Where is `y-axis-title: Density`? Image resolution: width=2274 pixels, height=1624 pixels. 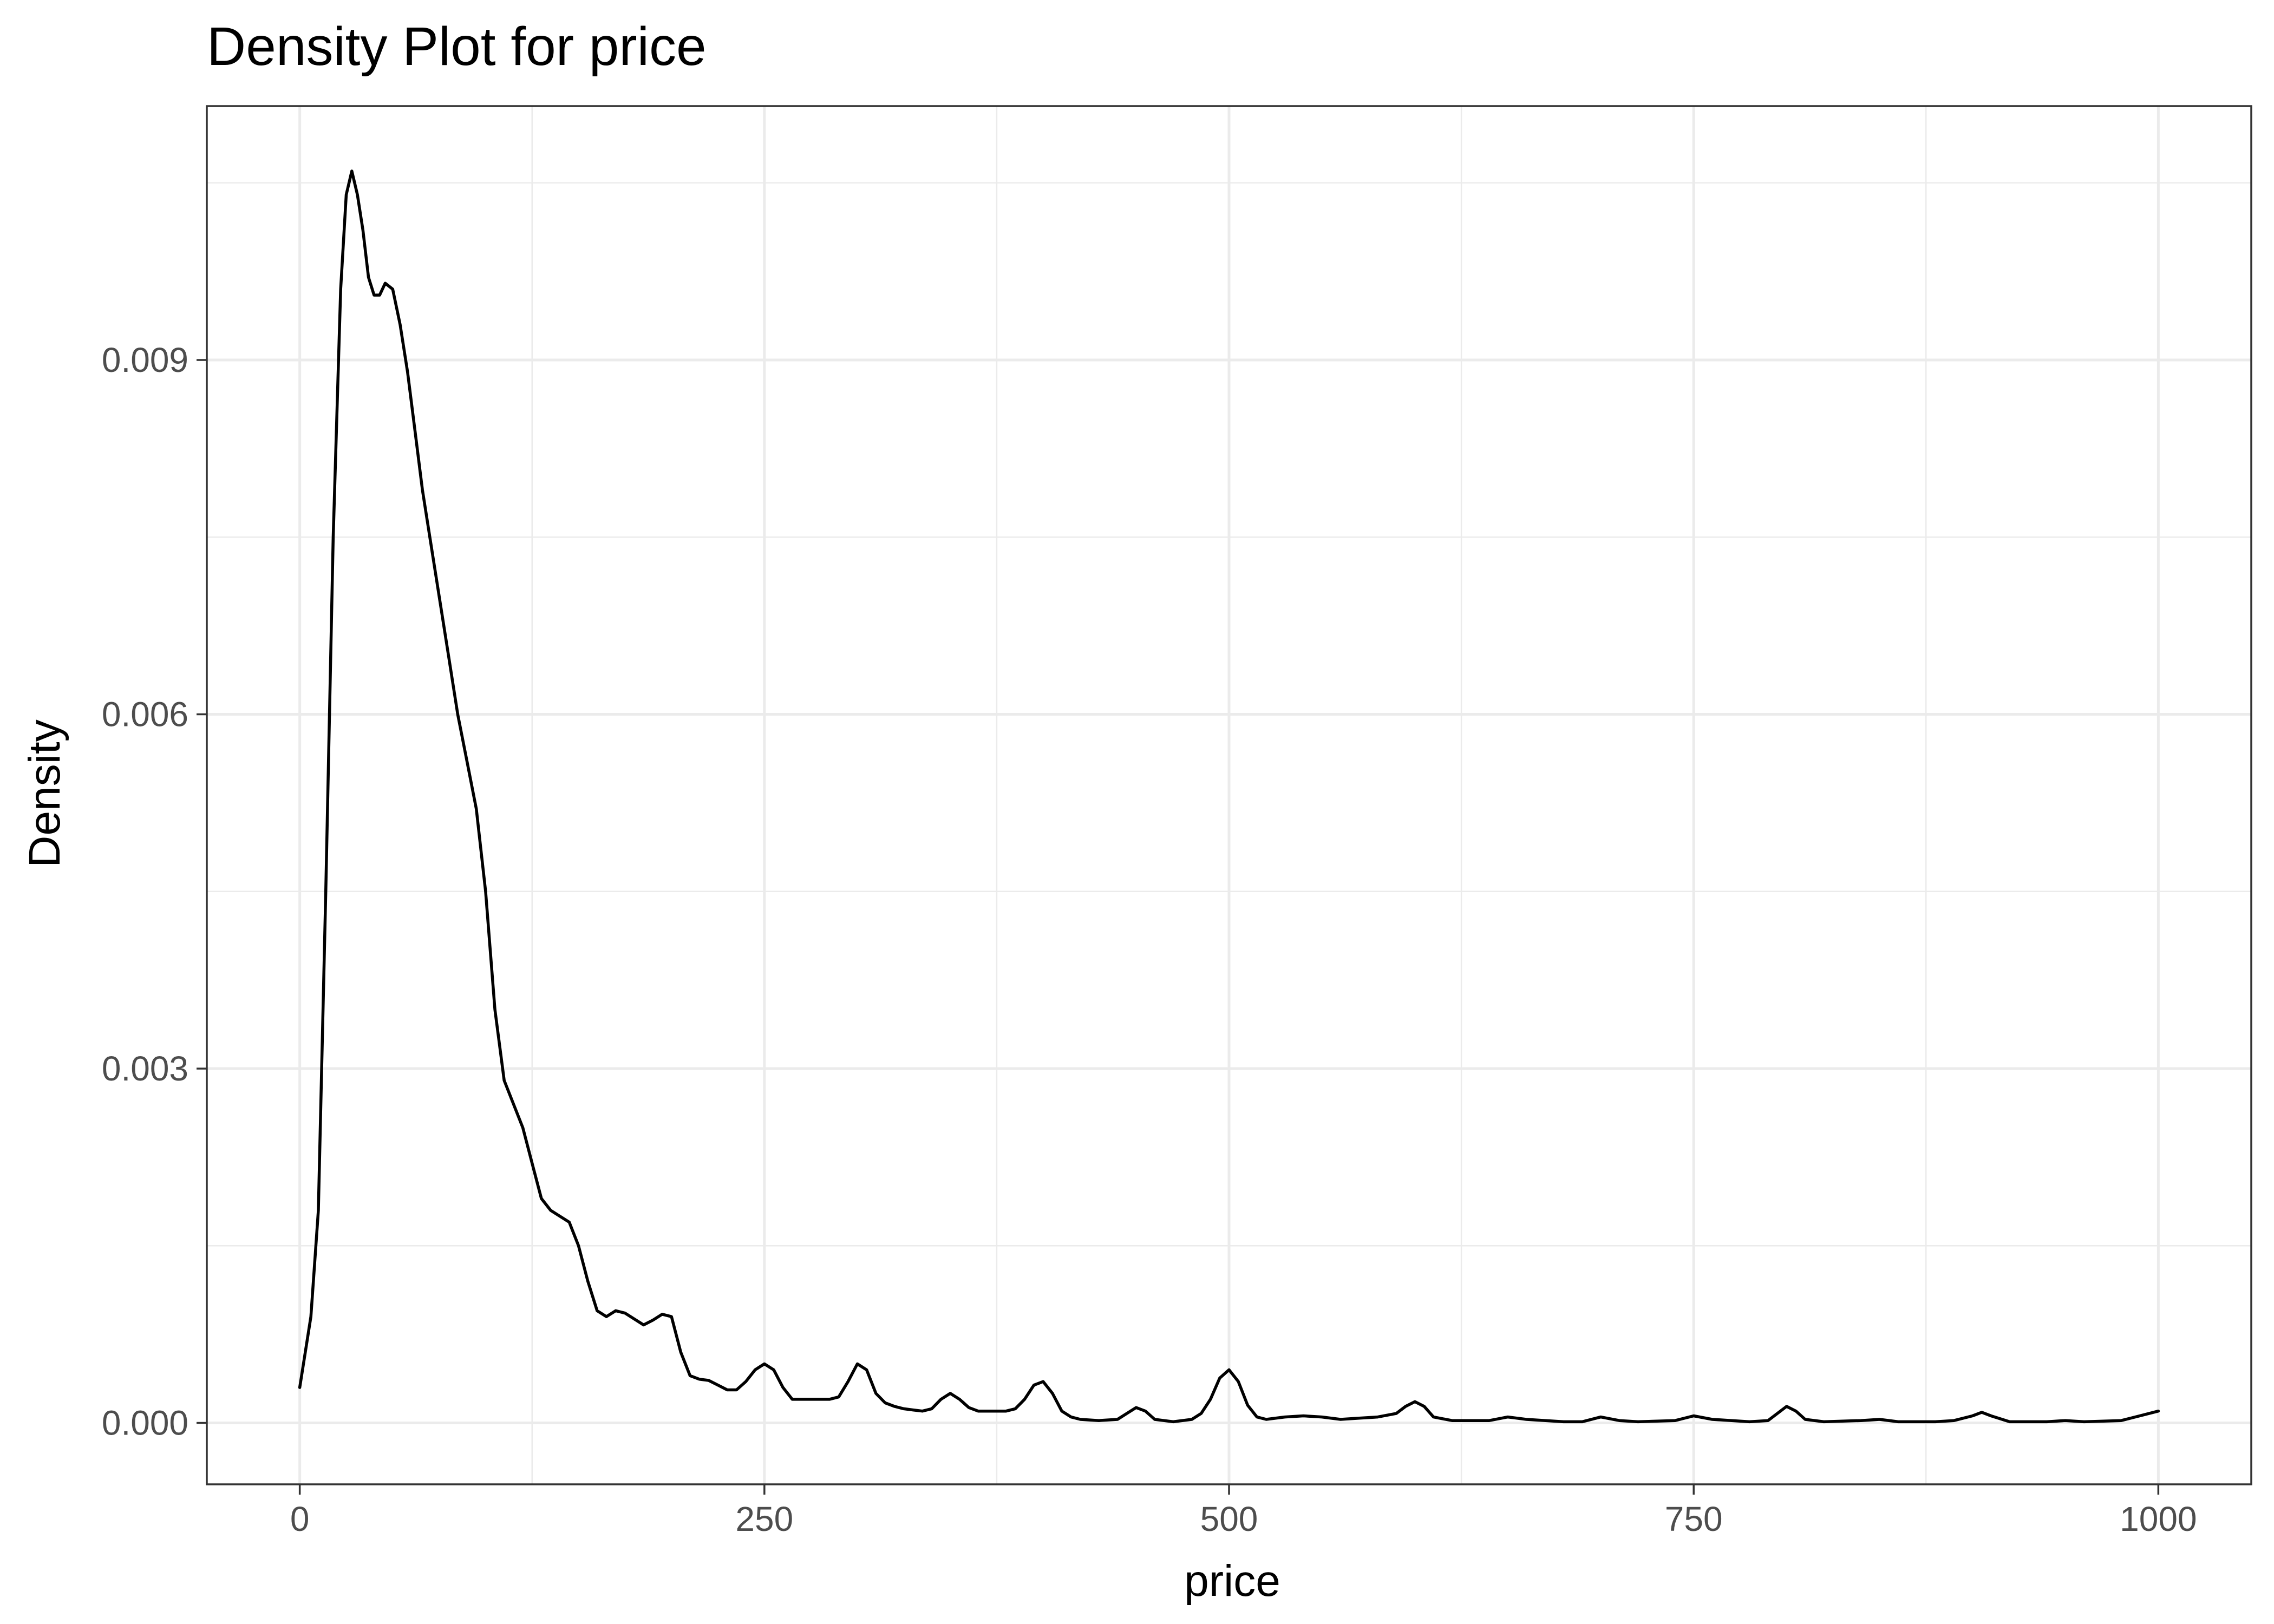
y-axis-title: Density is located at coordinates (44, 793).